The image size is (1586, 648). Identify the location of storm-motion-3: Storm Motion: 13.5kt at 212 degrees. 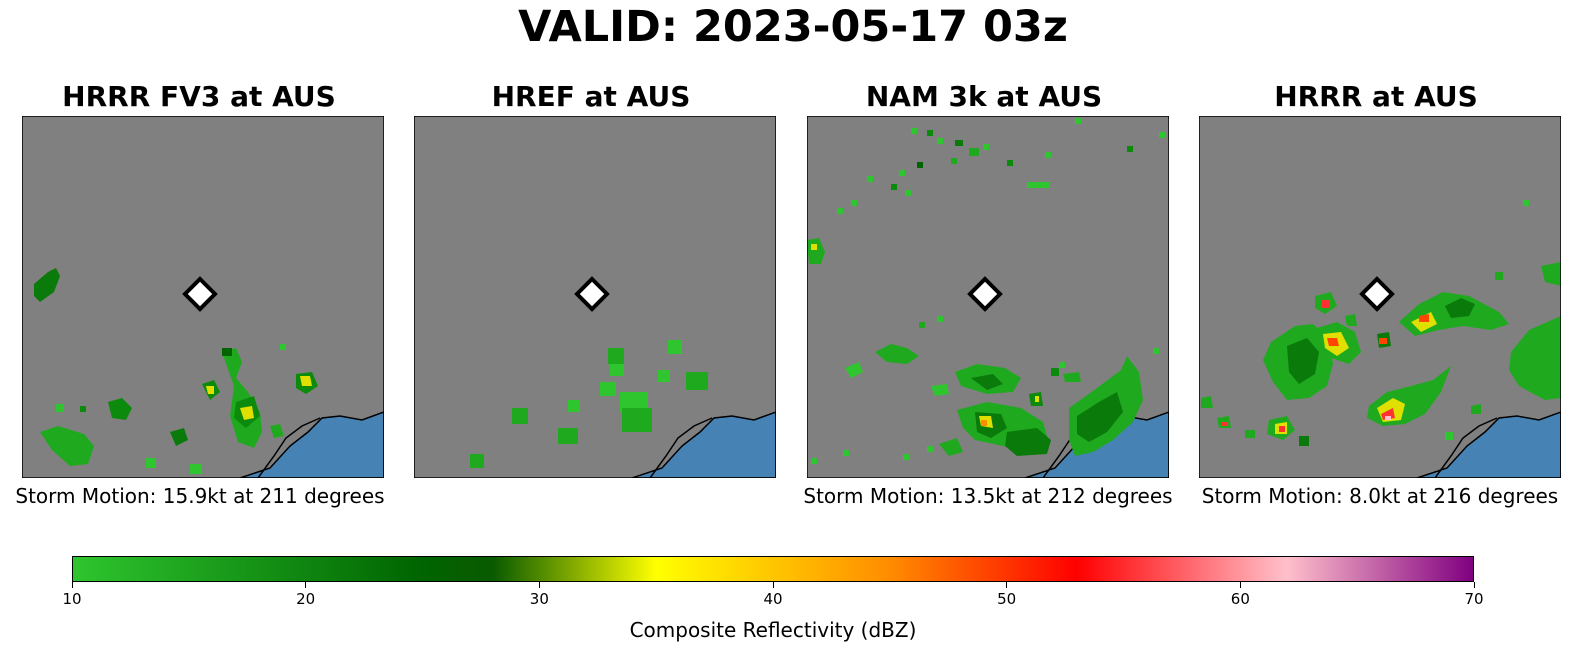
(988, 496).